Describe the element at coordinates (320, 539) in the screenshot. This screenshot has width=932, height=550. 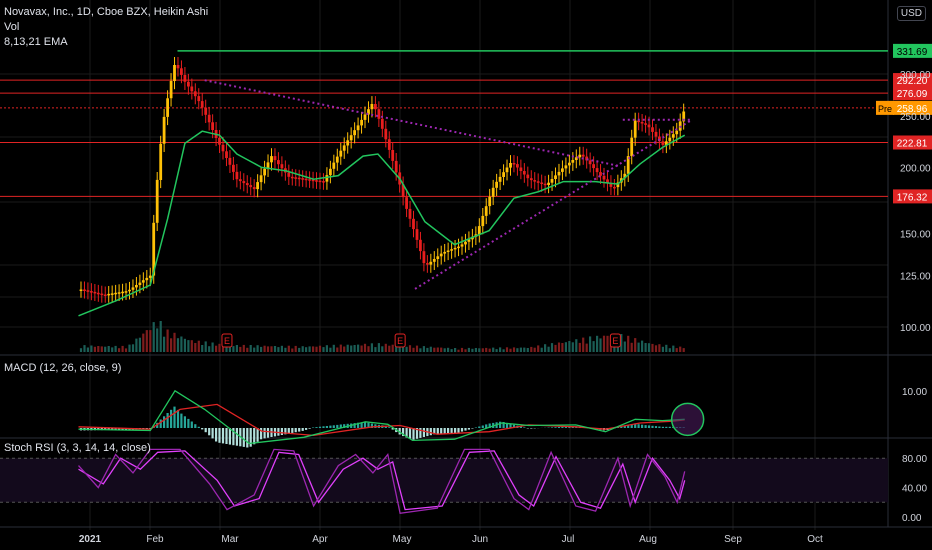
I see `time-tick-label: Apr` at that location.